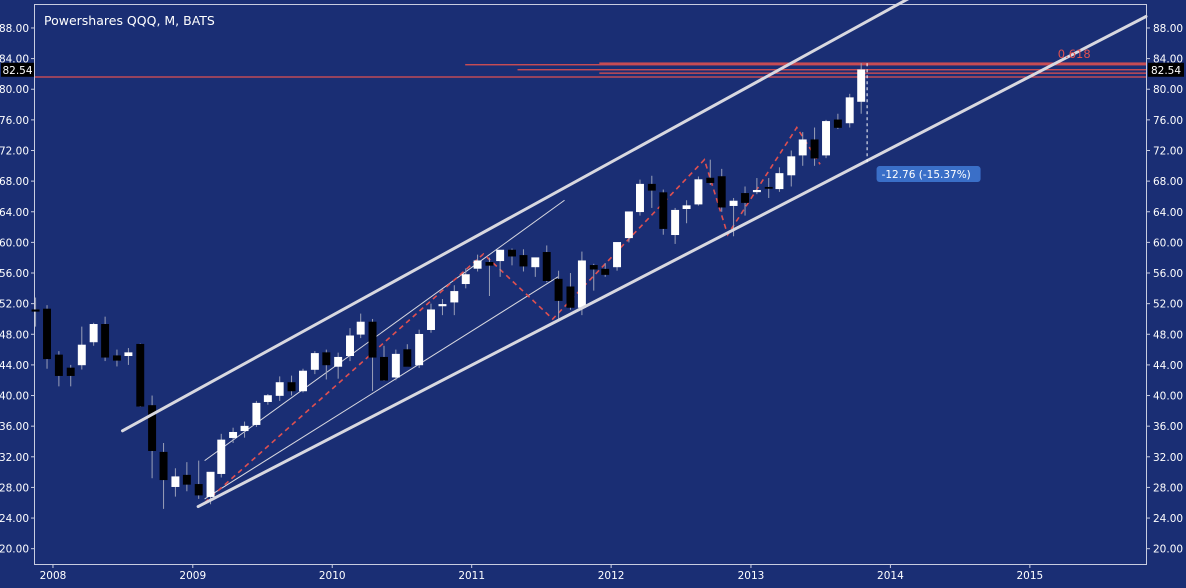 Image resolution: width=1186 pixels, height=588 pixels. What do you see at coordinates (14, 305) in the screenshot?
I see `y-tick-label-left: 52.00` at bounding box center [14, 305].